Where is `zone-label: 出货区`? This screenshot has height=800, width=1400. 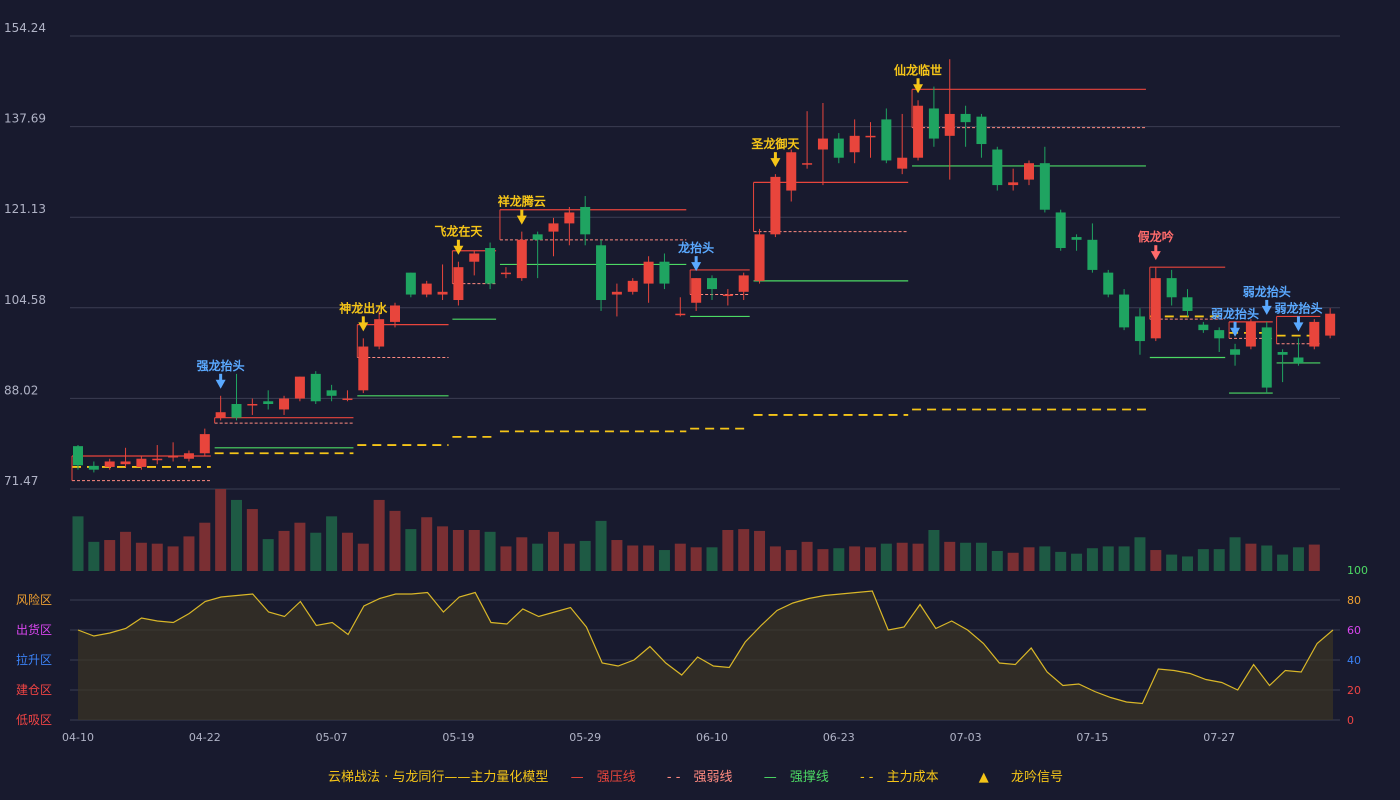
zone-label: 出货区 is located at coordinates (34, 629).